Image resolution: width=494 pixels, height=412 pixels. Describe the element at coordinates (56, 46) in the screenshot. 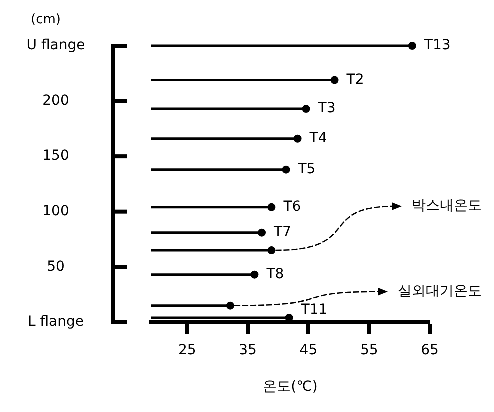

I see `y-tick-label: U flange` at that location.